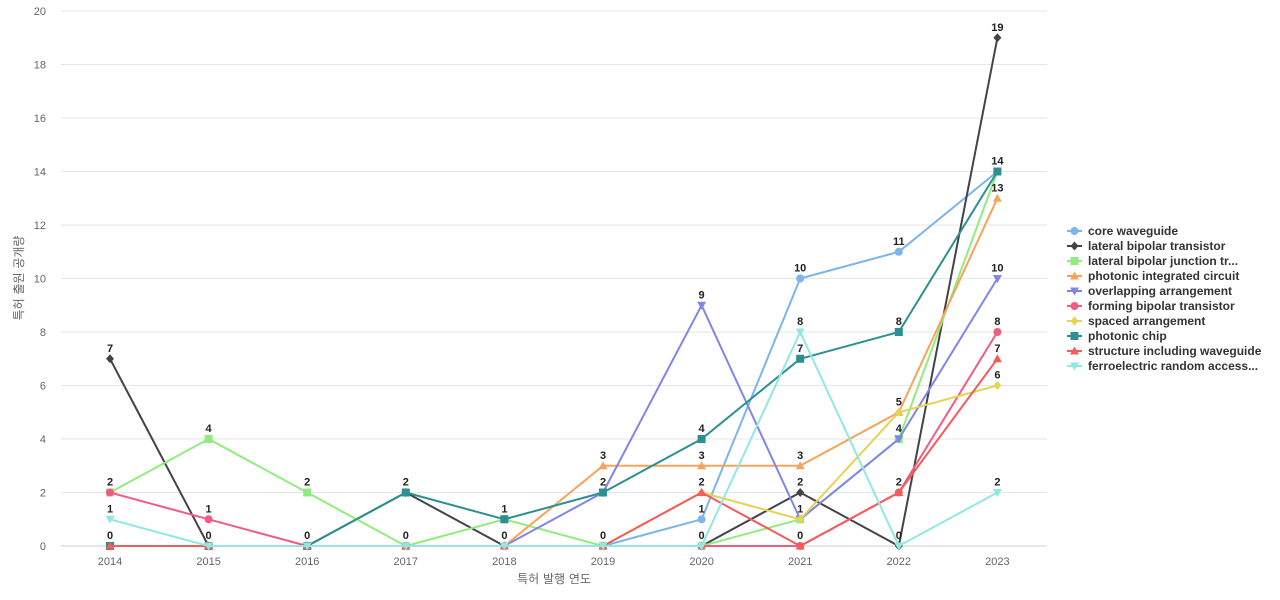  I want to click on legend-item-overlapping-arrangement: overlapping arrangement, so click(1149, 291).